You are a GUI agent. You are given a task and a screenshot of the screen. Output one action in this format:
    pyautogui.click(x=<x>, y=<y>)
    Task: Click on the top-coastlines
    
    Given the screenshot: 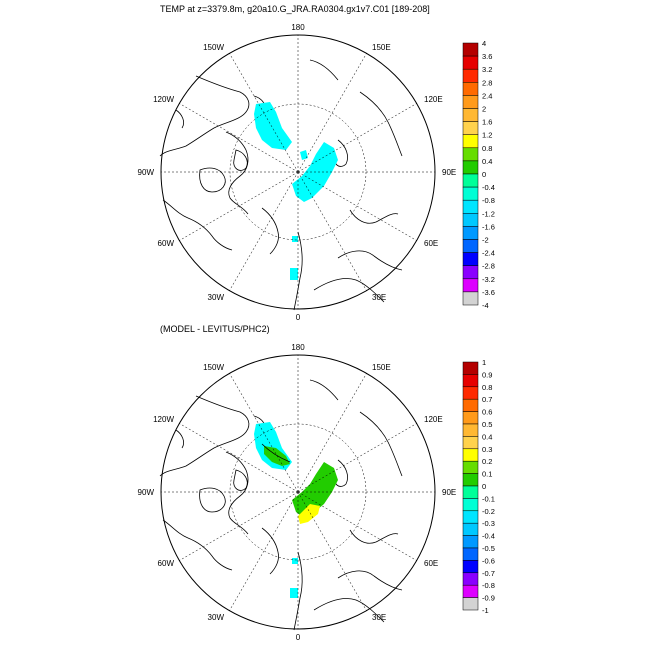 What is the action you would take?
    pyautogui.click(x=281, y=185)
    